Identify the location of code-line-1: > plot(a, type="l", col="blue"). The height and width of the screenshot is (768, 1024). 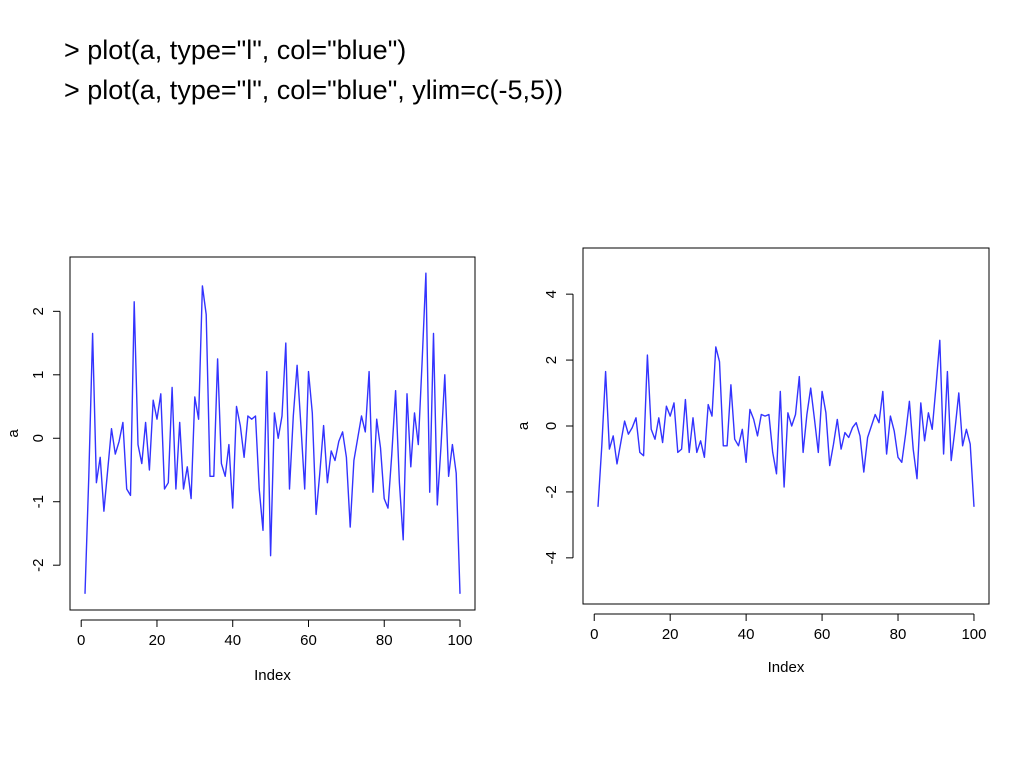
(235, 50).